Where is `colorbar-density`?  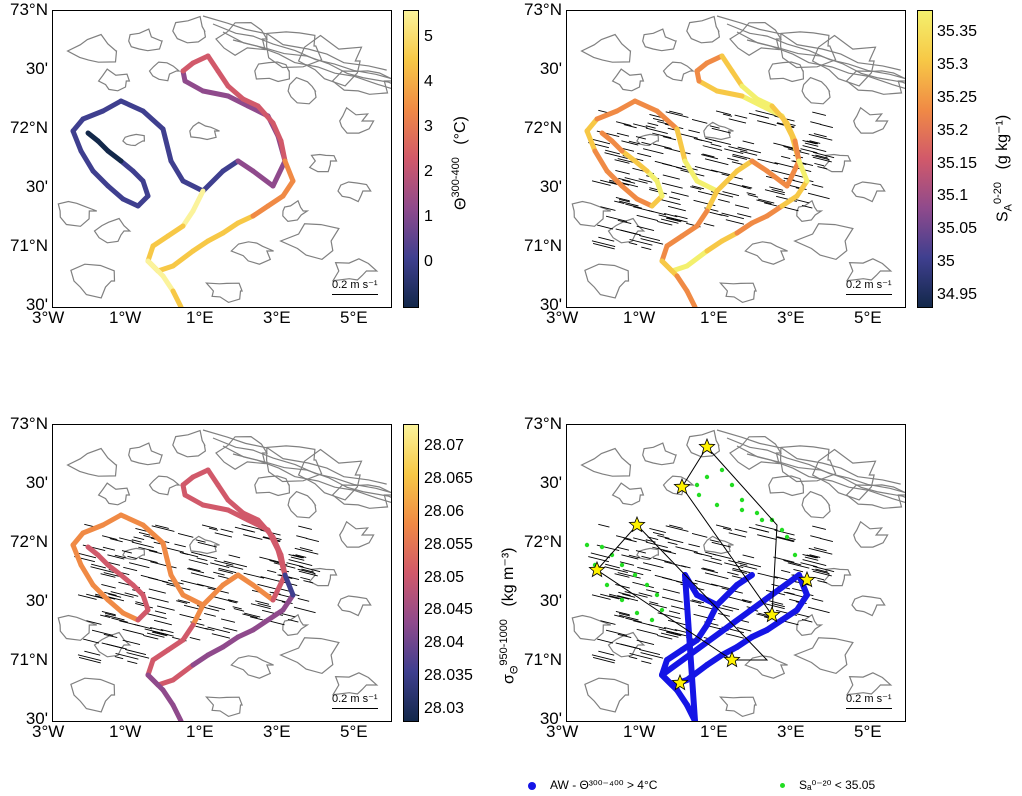 colorbar-density is located at coordinates (411, 573).